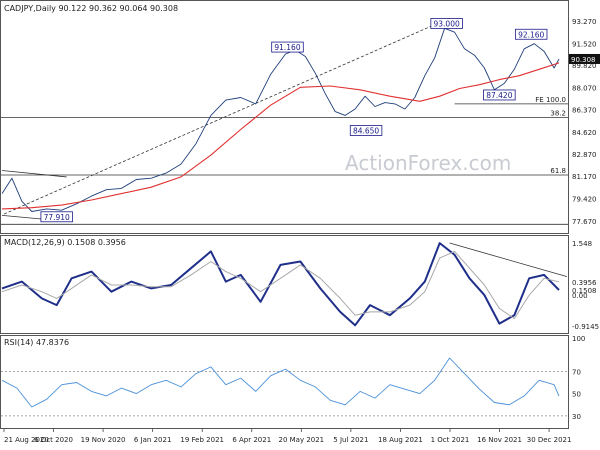 The height and width of the screenshot is (450, 600). What do you see at coordinates (550, 100) in the screenshot?
I see `level-label: FE 100.0` at bounding box center [550, 100].